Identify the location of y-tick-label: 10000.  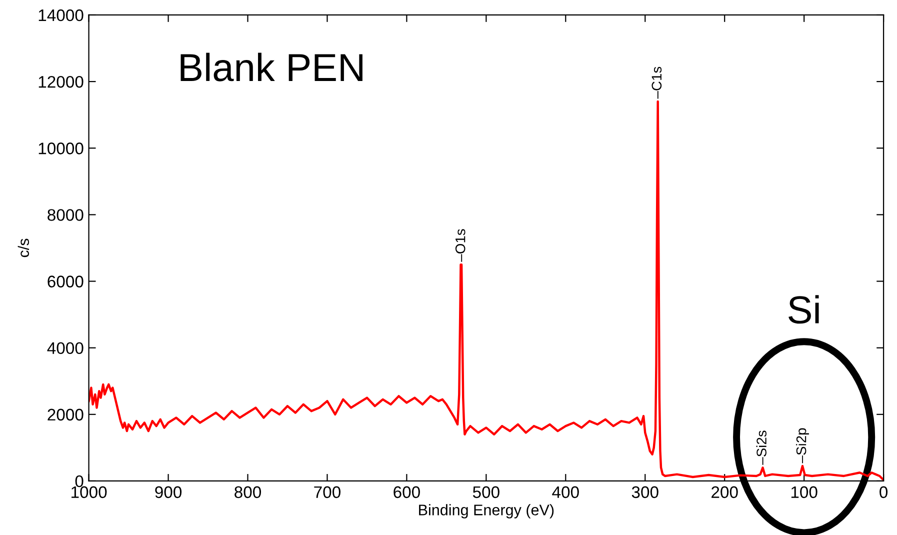
(61, 148).